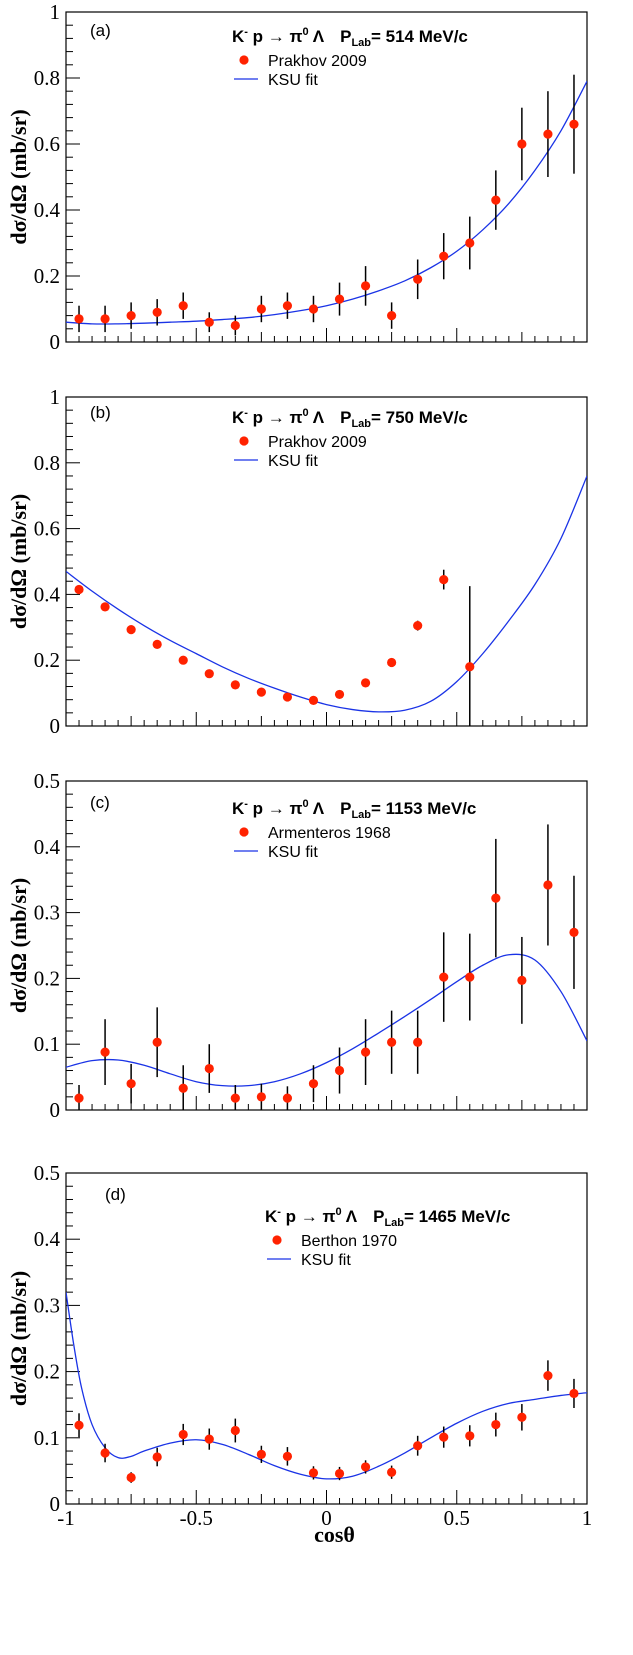  What do you see at coordinates (361, 43) in the screenshot?
I see `title-lab-subscript: Lab` at bounding box center [361, 43].